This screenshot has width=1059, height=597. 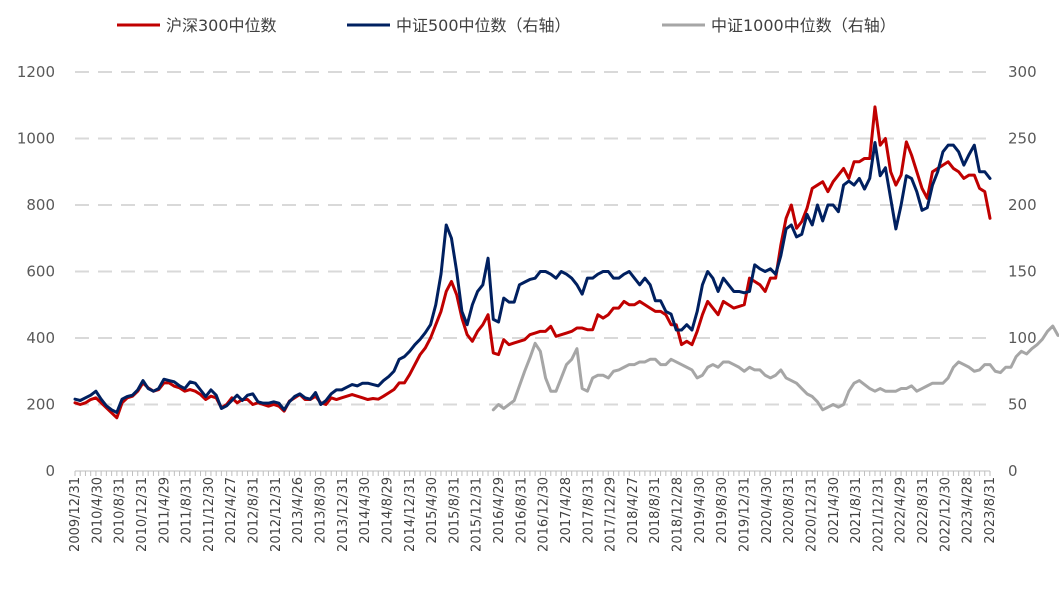 What do you see at coordinates (50, 471) in the screenshot?
I see `y-left-tick-label: 0` at bounding box center [50, 471].